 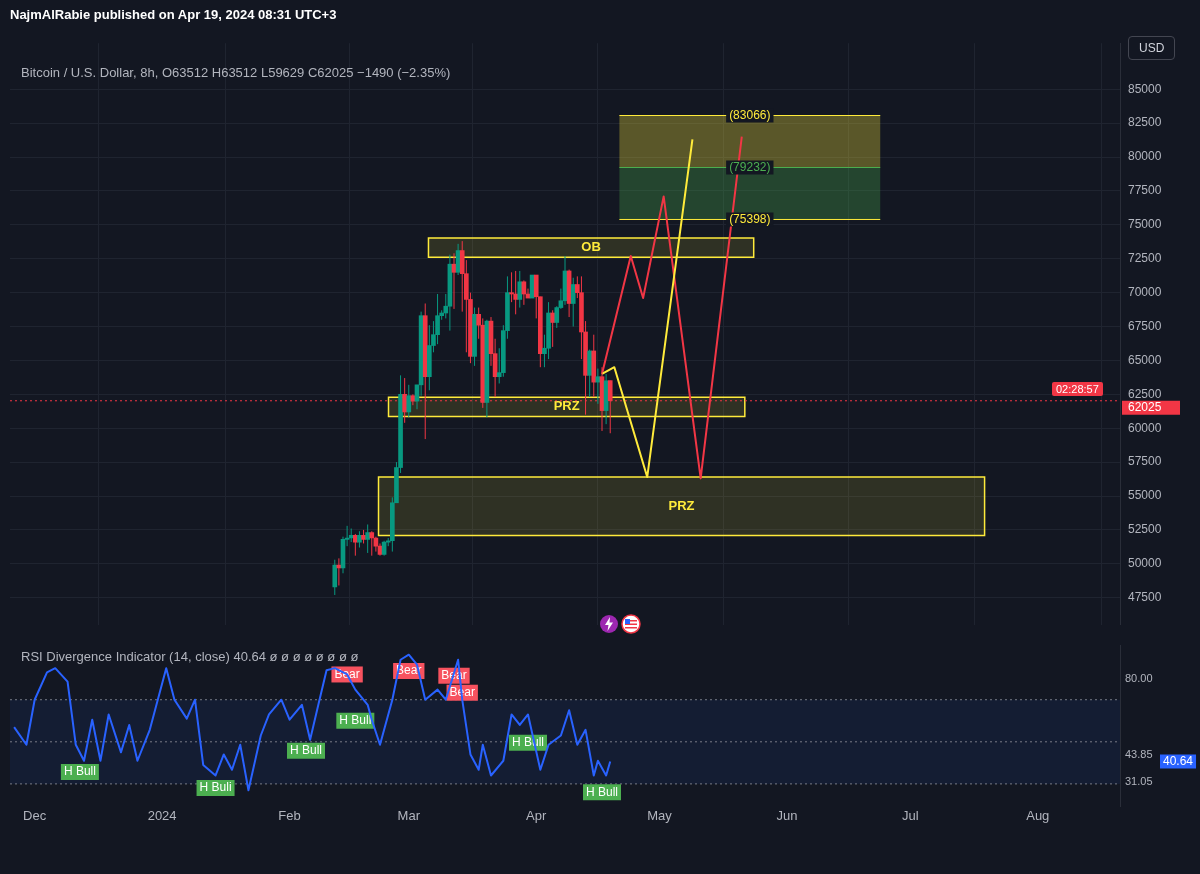 I want to click on x-tick-label: Dec, so click(x=35, y=816).